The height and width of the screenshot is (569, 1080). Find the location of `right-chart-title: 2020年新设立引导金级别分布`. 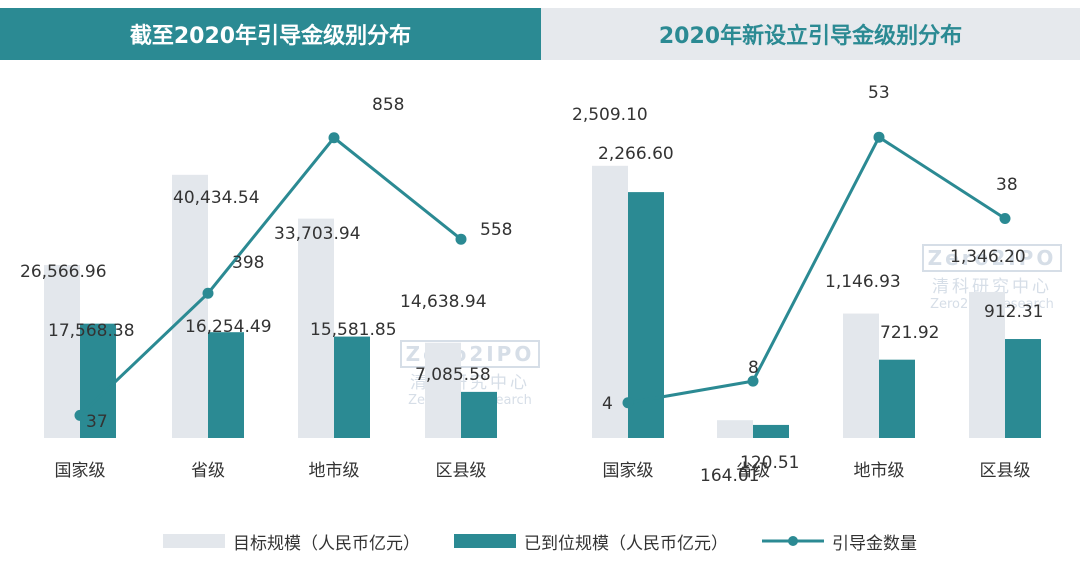

right-chart-title: 2020年新设立引导金级别分布 is located at coordinates (810, 34).